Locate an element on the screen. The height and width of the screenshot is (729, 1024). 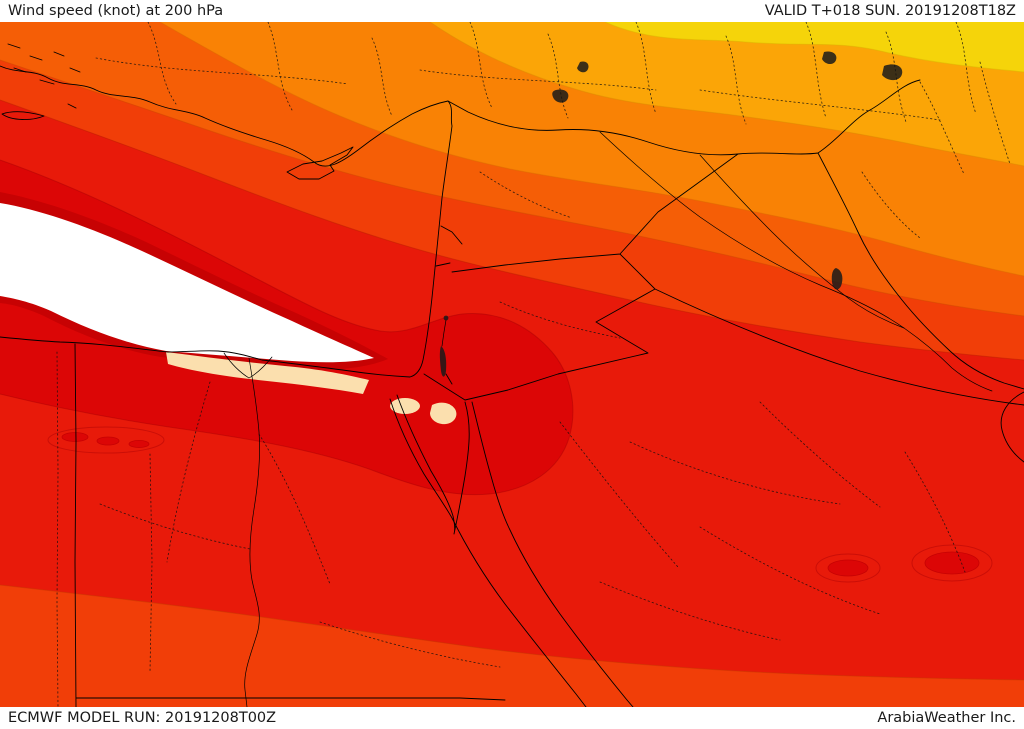
provider-label: ArabiaWeather Inc. is located at coordinates (946, 718).